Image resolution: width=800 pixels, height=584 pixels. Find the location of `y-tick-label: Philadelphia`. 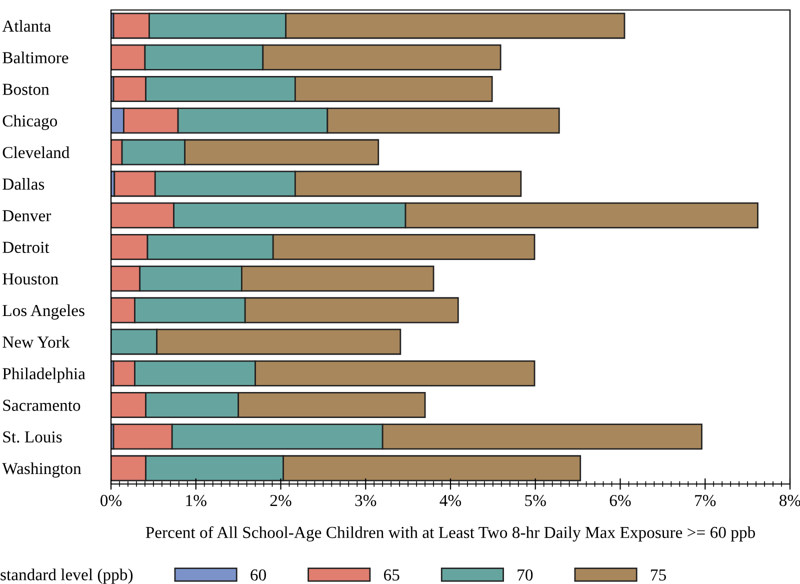

y-tick-label: Philadelphia is located at coordinates (44, 375).